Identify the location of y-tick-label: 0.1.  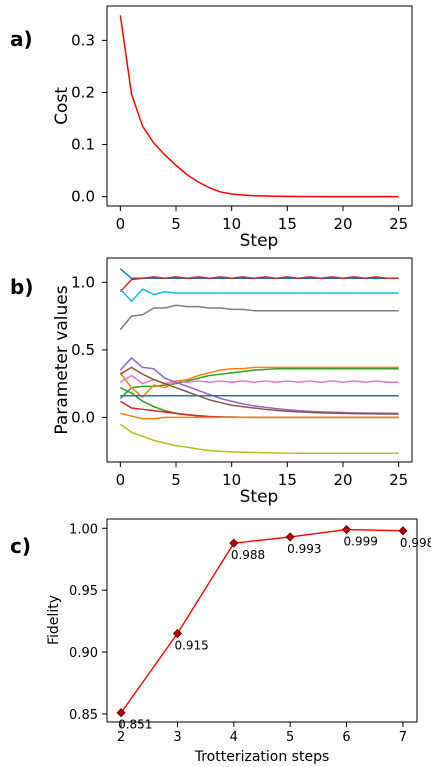
(83, 145).